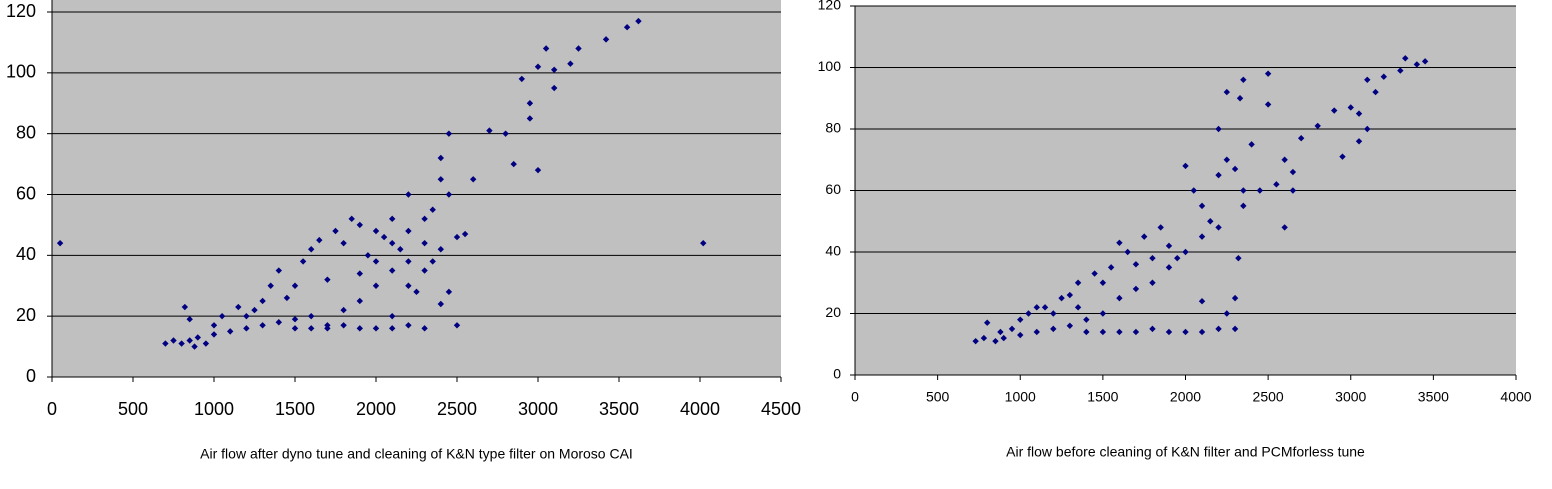 The width and height of the screenshot is (1552, 489). Describe the element at coordinates (21, 11) in the screenshot. I see `y-tick-label: 120` at that location.